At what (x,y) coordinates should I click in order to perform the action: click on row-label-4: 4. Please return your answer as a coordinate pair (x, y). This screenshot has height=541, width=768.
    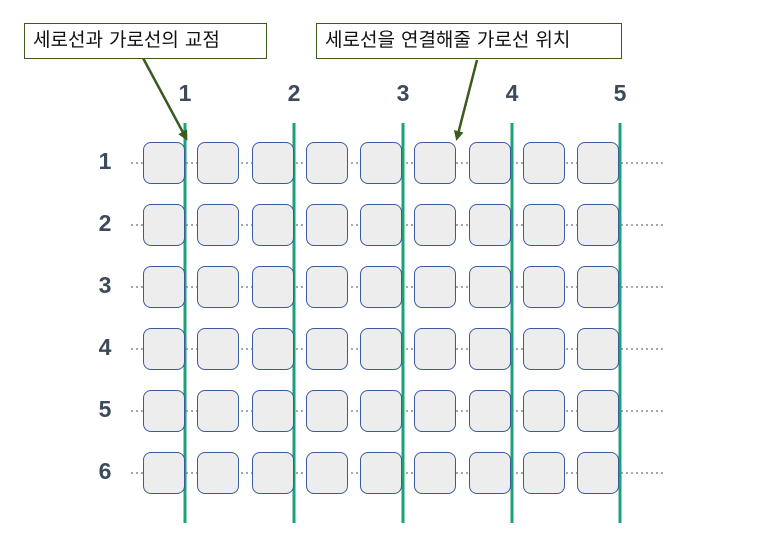
    Looking at the image, I should click on (105, 347).